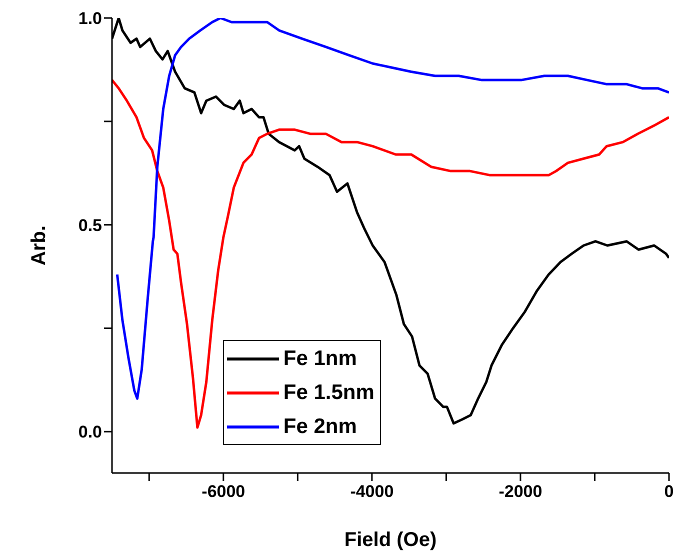  Describe the element at coordinates (372, 491) in the screenshot. I see `x-tick-label: -4000` at that location.